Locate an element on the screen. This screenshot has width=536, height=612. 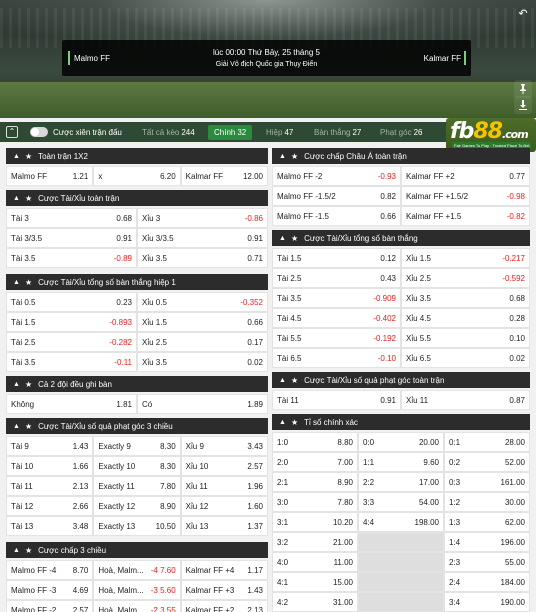
odds-cell: Tài 3.5 -0.909 is located at coordinates (336, 298).